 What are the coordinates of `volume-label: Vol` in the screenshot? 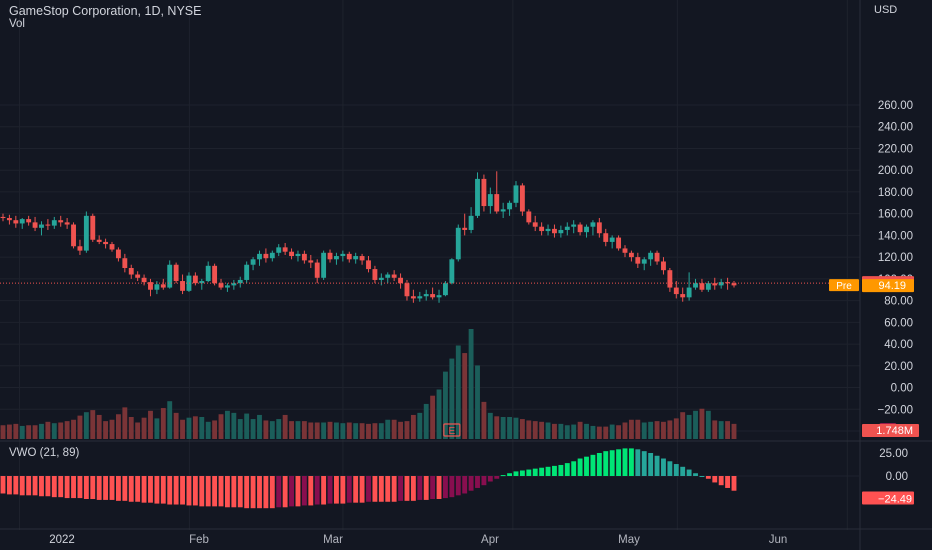 It's located at (17, 24).